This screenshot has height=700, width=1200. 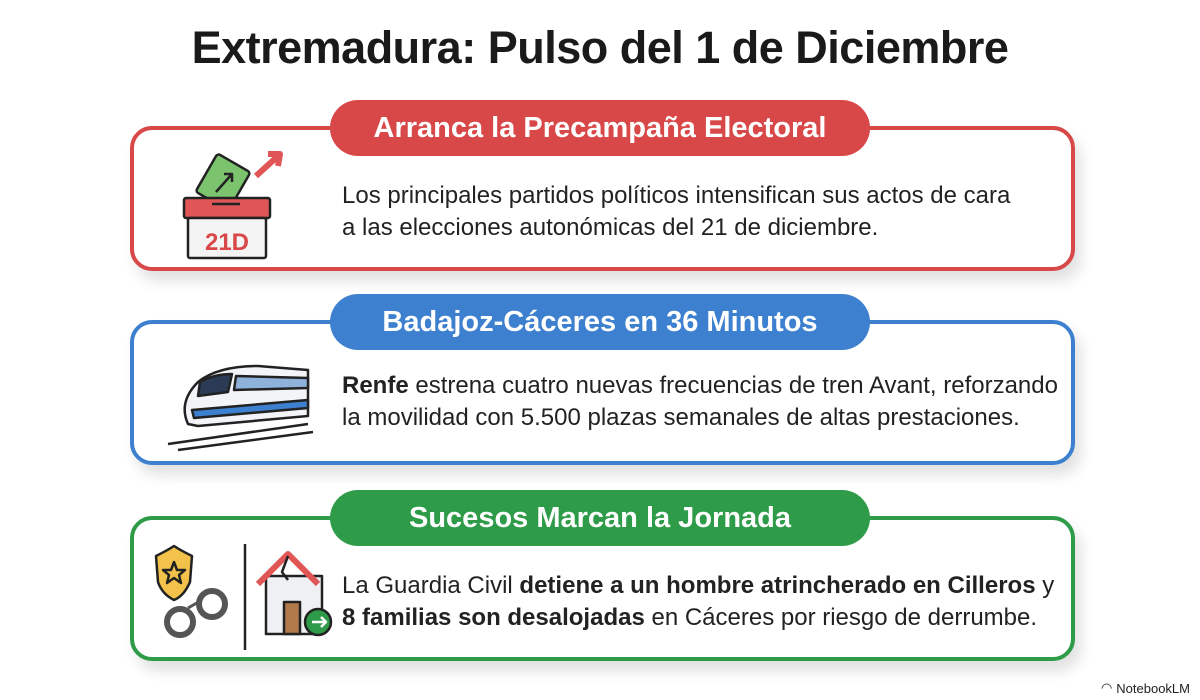 What do you see at coordinates (1145, 688) in the screenshot?
I see `notebooklm-logo: ◠ NotebookLM` at bounding box center [1145, 688].